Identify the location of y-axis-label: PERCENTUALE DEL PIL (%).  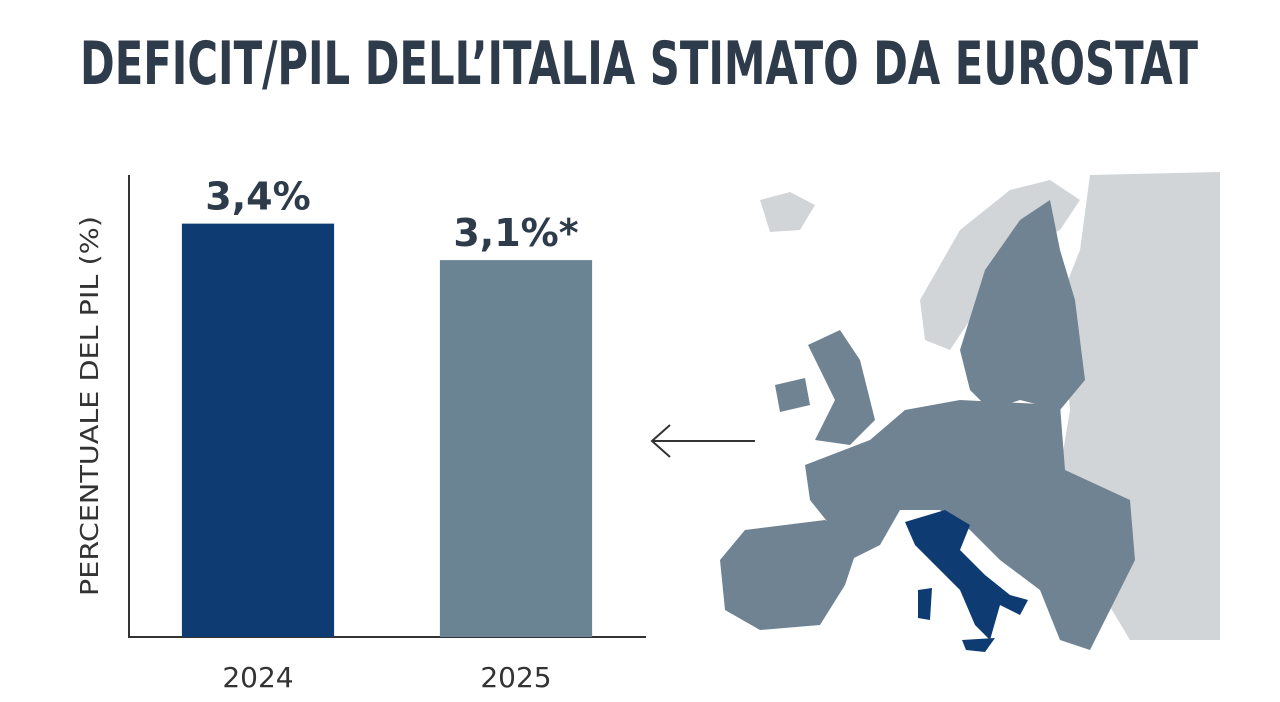
(89, 406).